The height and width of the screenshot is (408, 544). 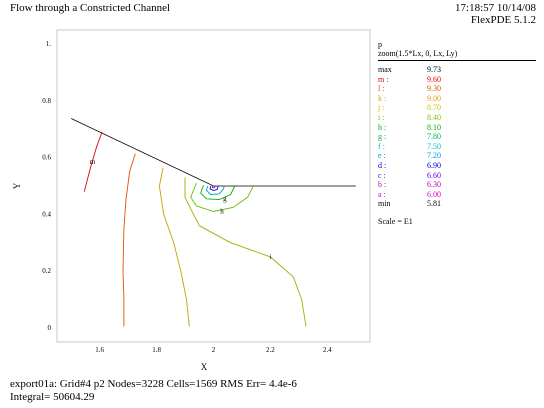 I want to click on legend-value: 6.00, so click(x=434, y=194).